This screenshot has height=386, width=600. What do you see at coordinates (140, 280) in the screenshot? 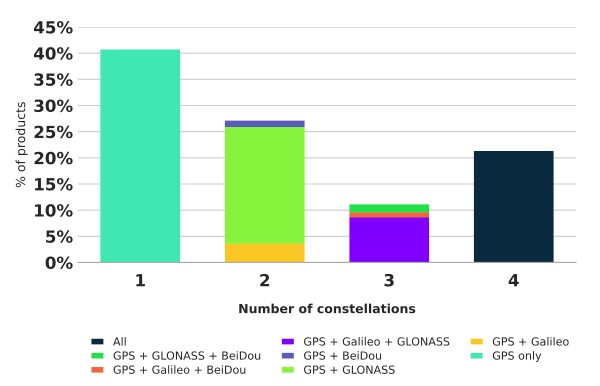
I see `x-tick-label: 1` at bounding box center [140, 280].